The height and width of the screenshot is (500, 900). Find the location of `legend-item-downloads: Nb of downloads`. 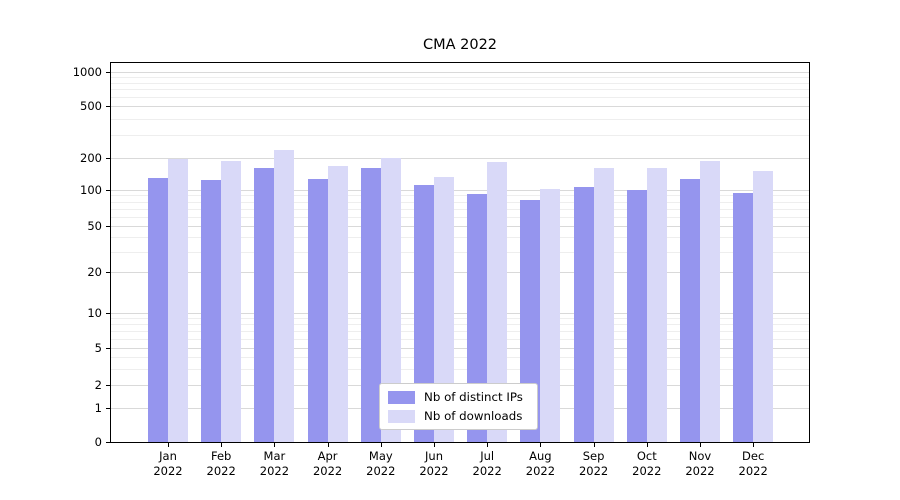

legend-item-downloads: Nb of downloads is located at coordinates (455, 416).